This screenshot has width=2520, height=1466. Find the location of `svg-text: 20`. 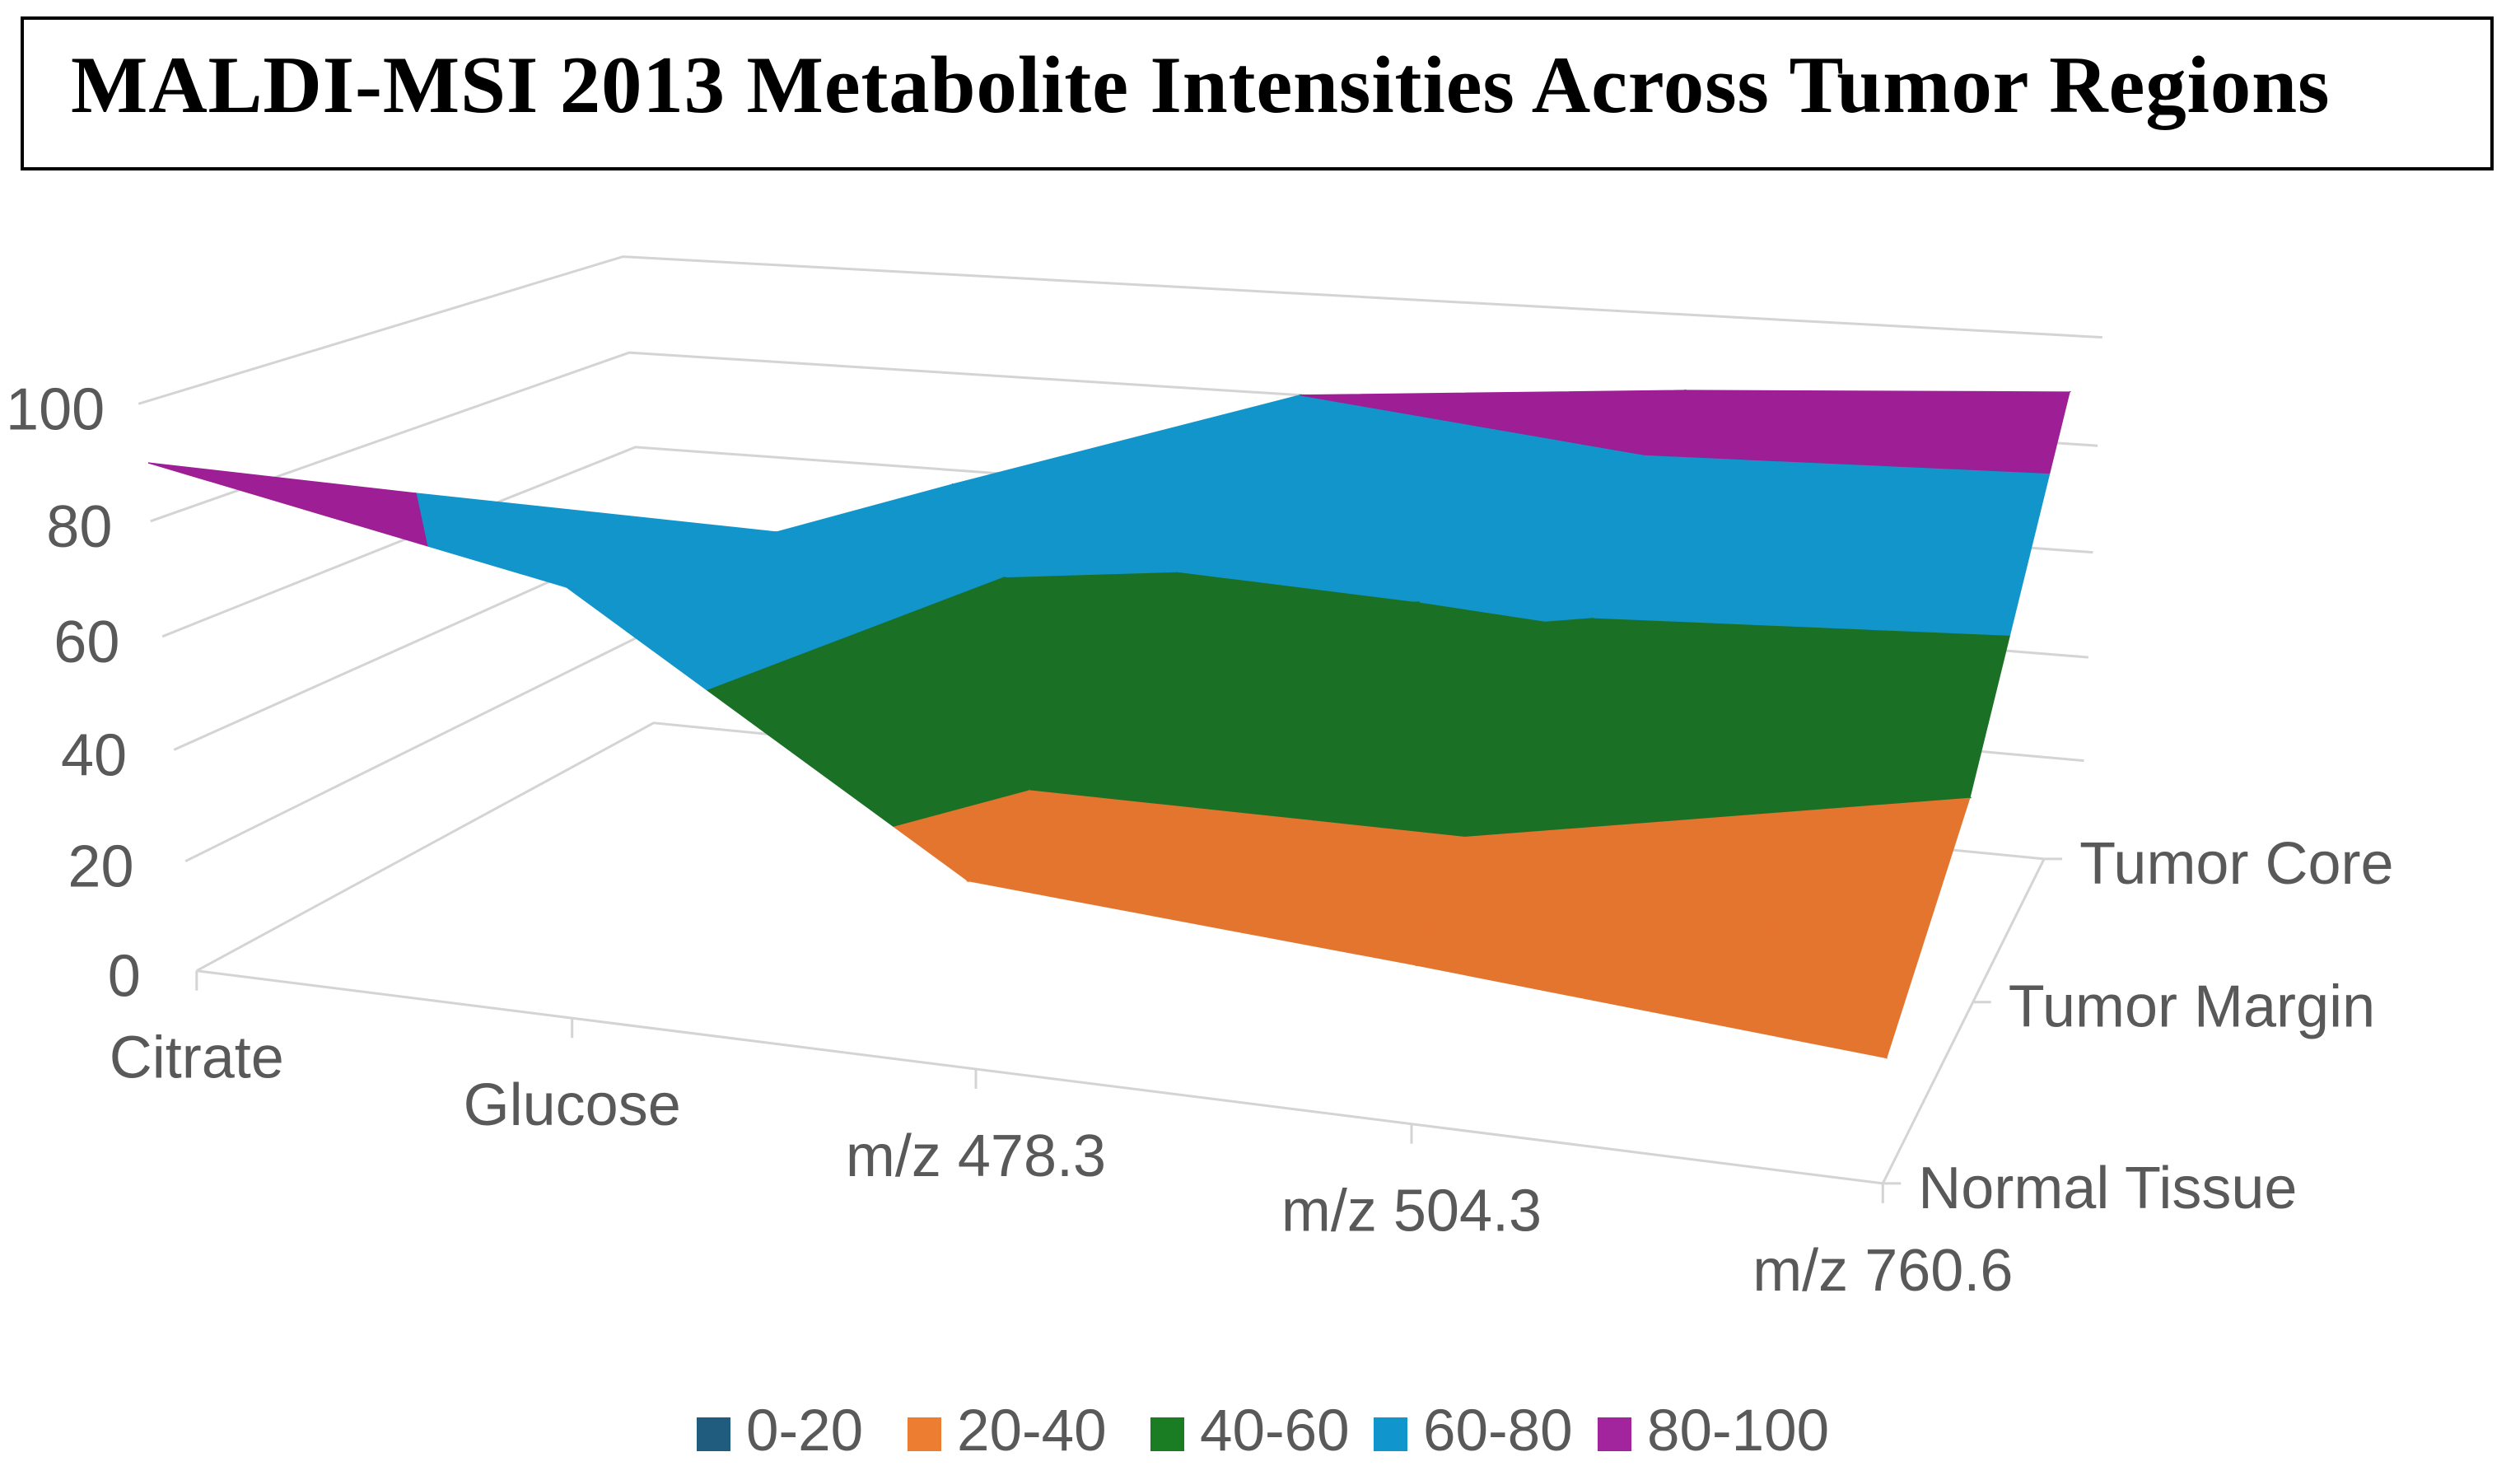

svg-text: 20 is located at coordinates (100, 867).